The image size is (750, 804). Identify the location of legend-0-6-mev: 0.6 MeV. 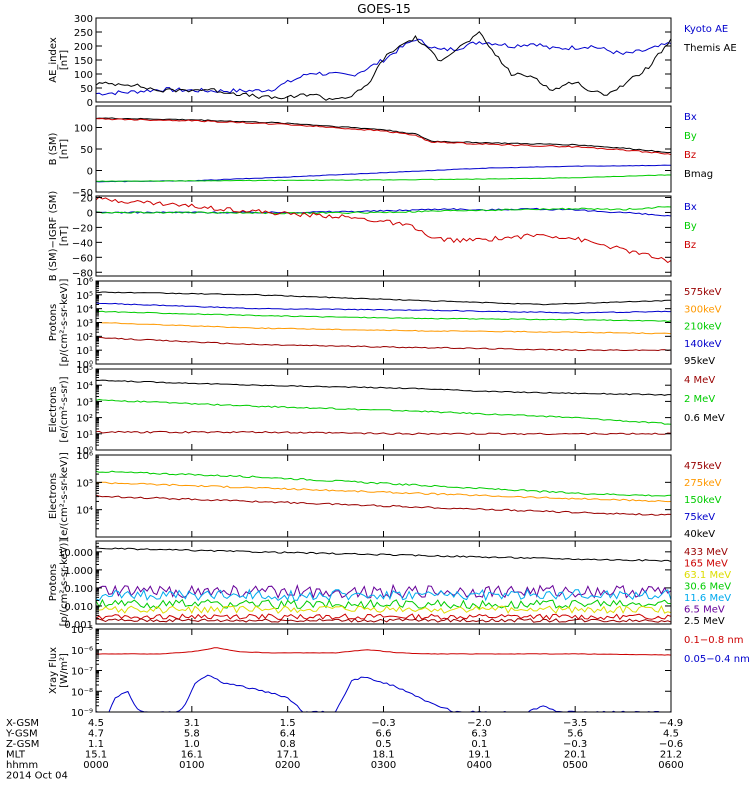
(704, 418).